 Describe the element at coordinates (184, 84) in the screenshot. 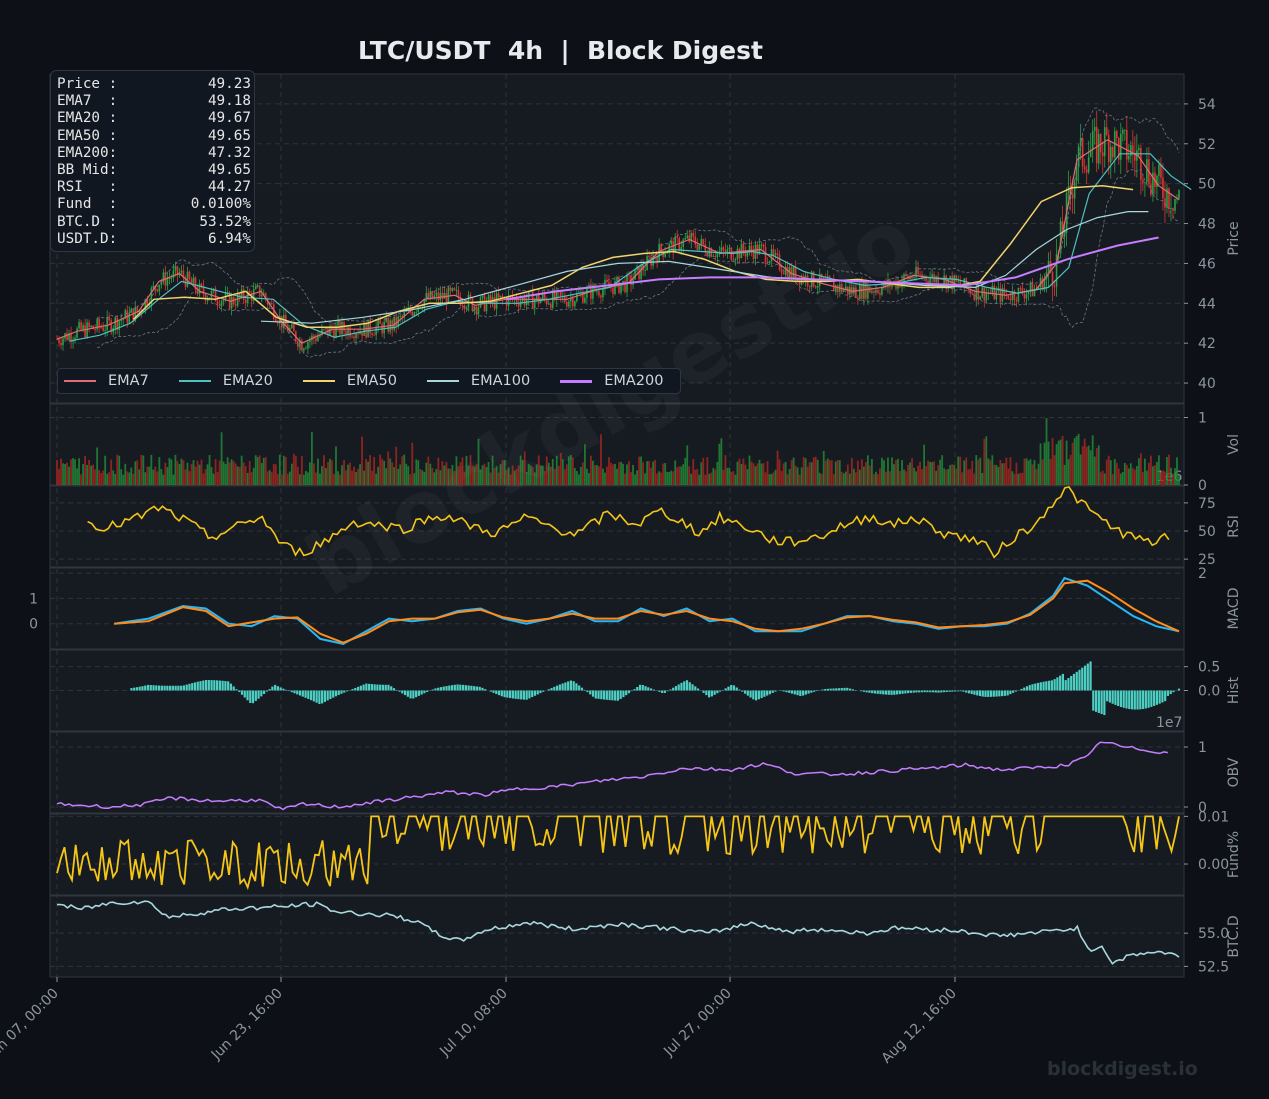

I see `stat-value: 49.23` at that location.